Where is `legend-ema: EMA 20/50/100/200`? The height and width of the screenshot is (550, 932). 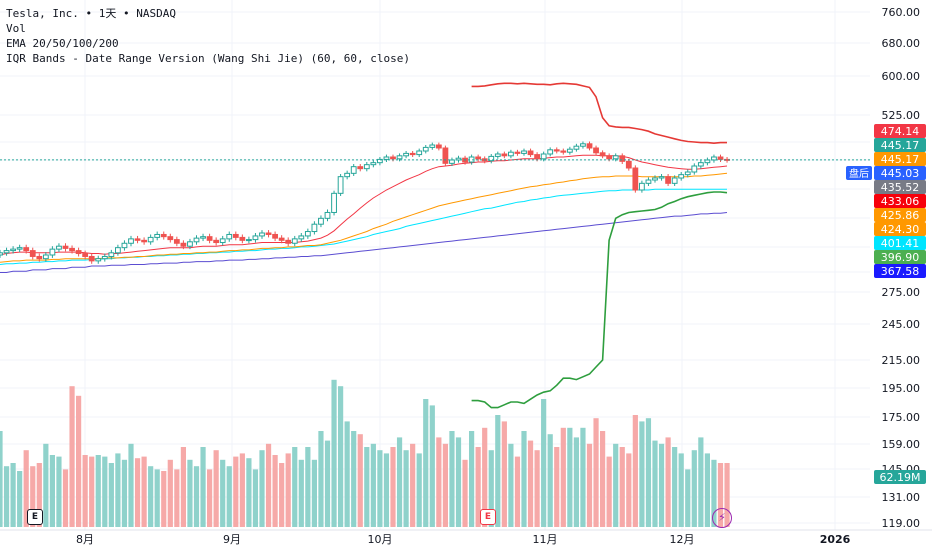 legend-ema: EMA 20/50/100/200 is located at coordinates (62, 43).